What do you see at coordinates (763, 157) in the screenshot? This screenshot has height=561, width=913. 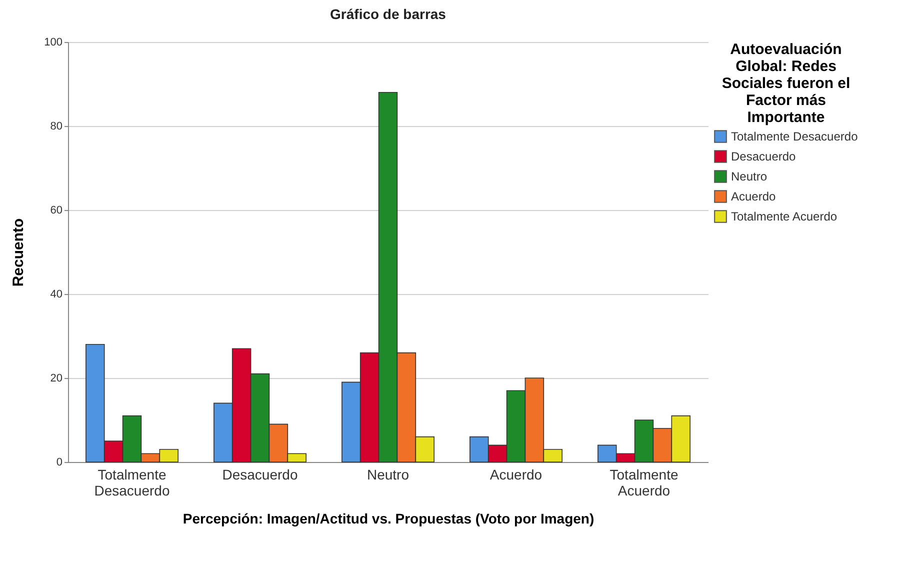 I see `legend-label: Desacuerdo` at bounding box center [763, 157].